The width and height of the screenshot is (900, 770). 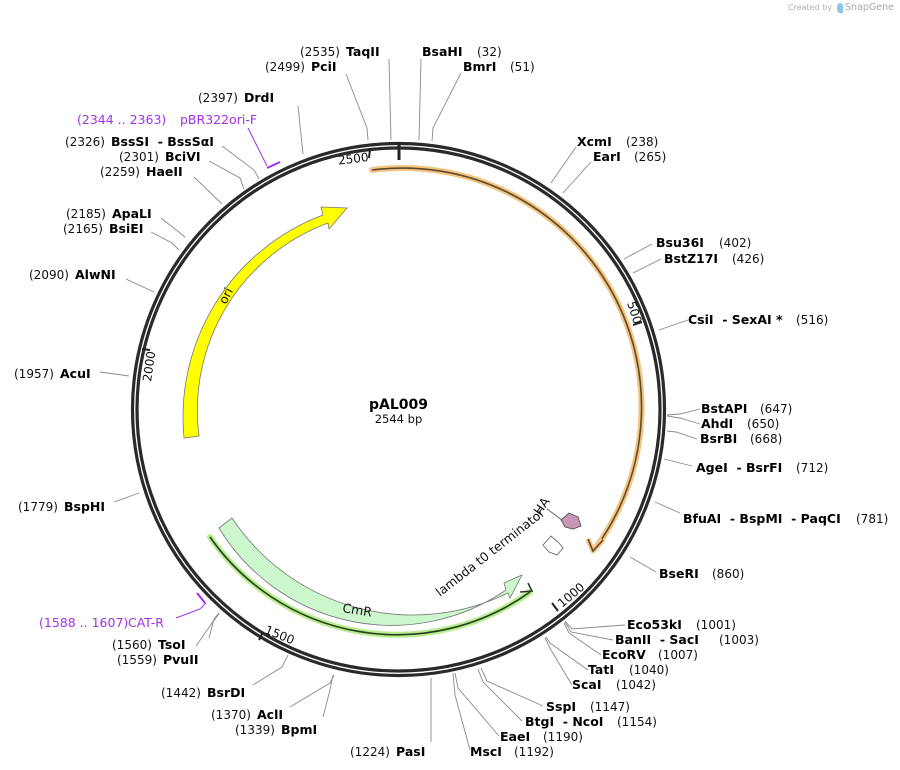 What do you see at coordinates (762, 518) in the screenshot?
I see `svg-text: BfuAI - BspMI - PaqCI` at bounding box center [762, 518].